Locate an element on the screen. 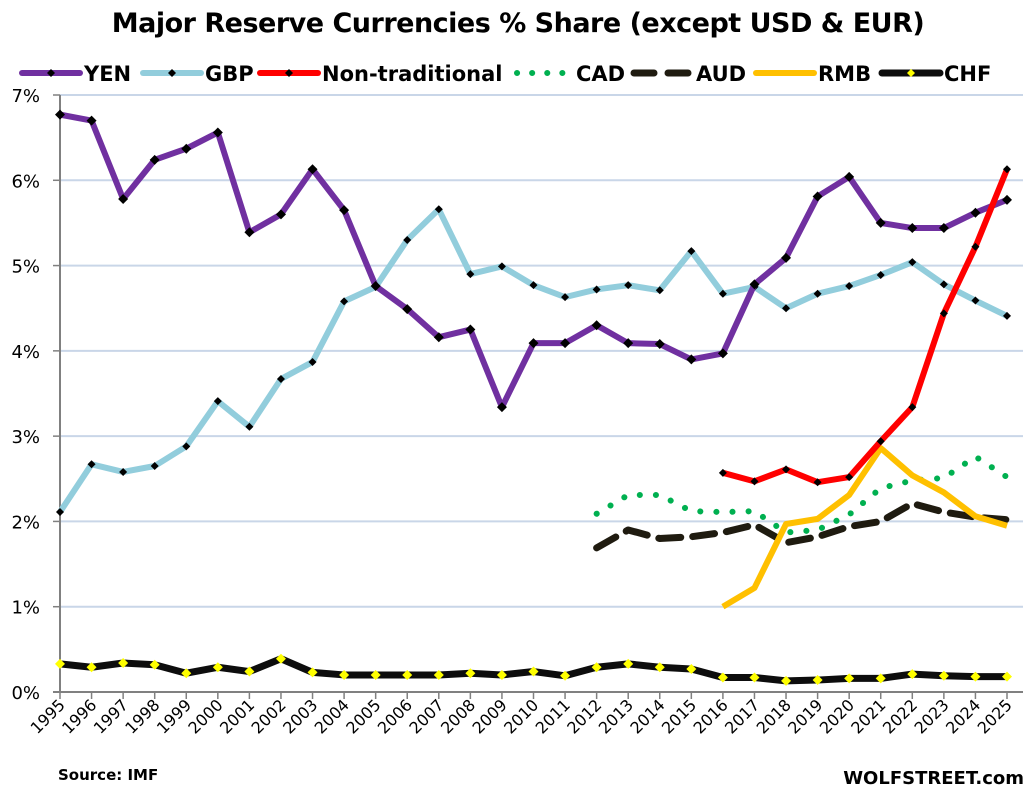 This screenshot has height=804, width=1036. legend-item-cad: CAD is located at coordinates (569, 74).